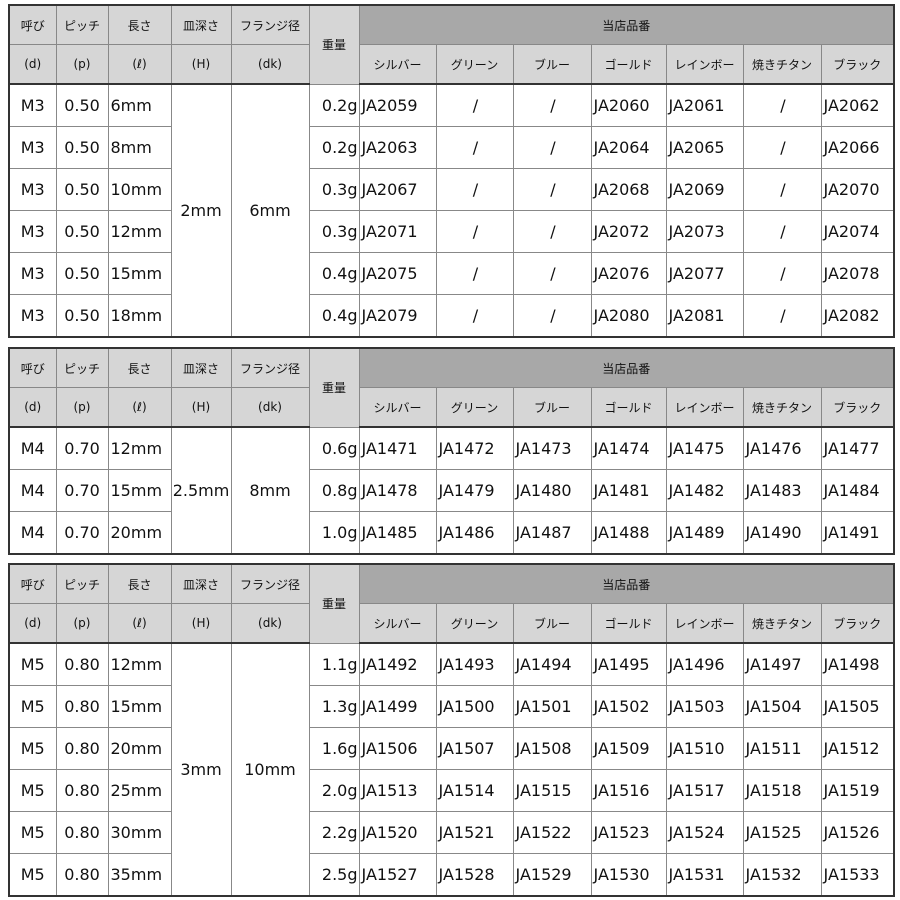 Image resolution: width=900 pixels, height=900 pixels. I want to click on product-code-cell: JA1504, so click(782, 706).